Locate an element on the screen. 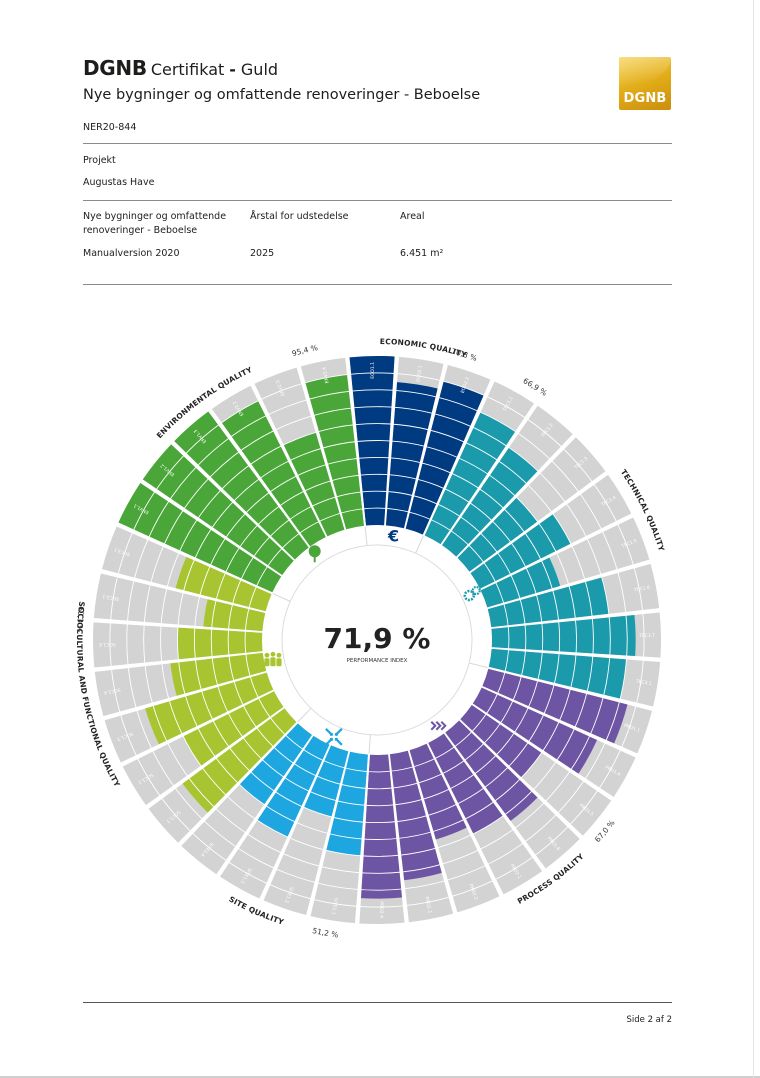  people-icon is located at coordinates (273, 659).